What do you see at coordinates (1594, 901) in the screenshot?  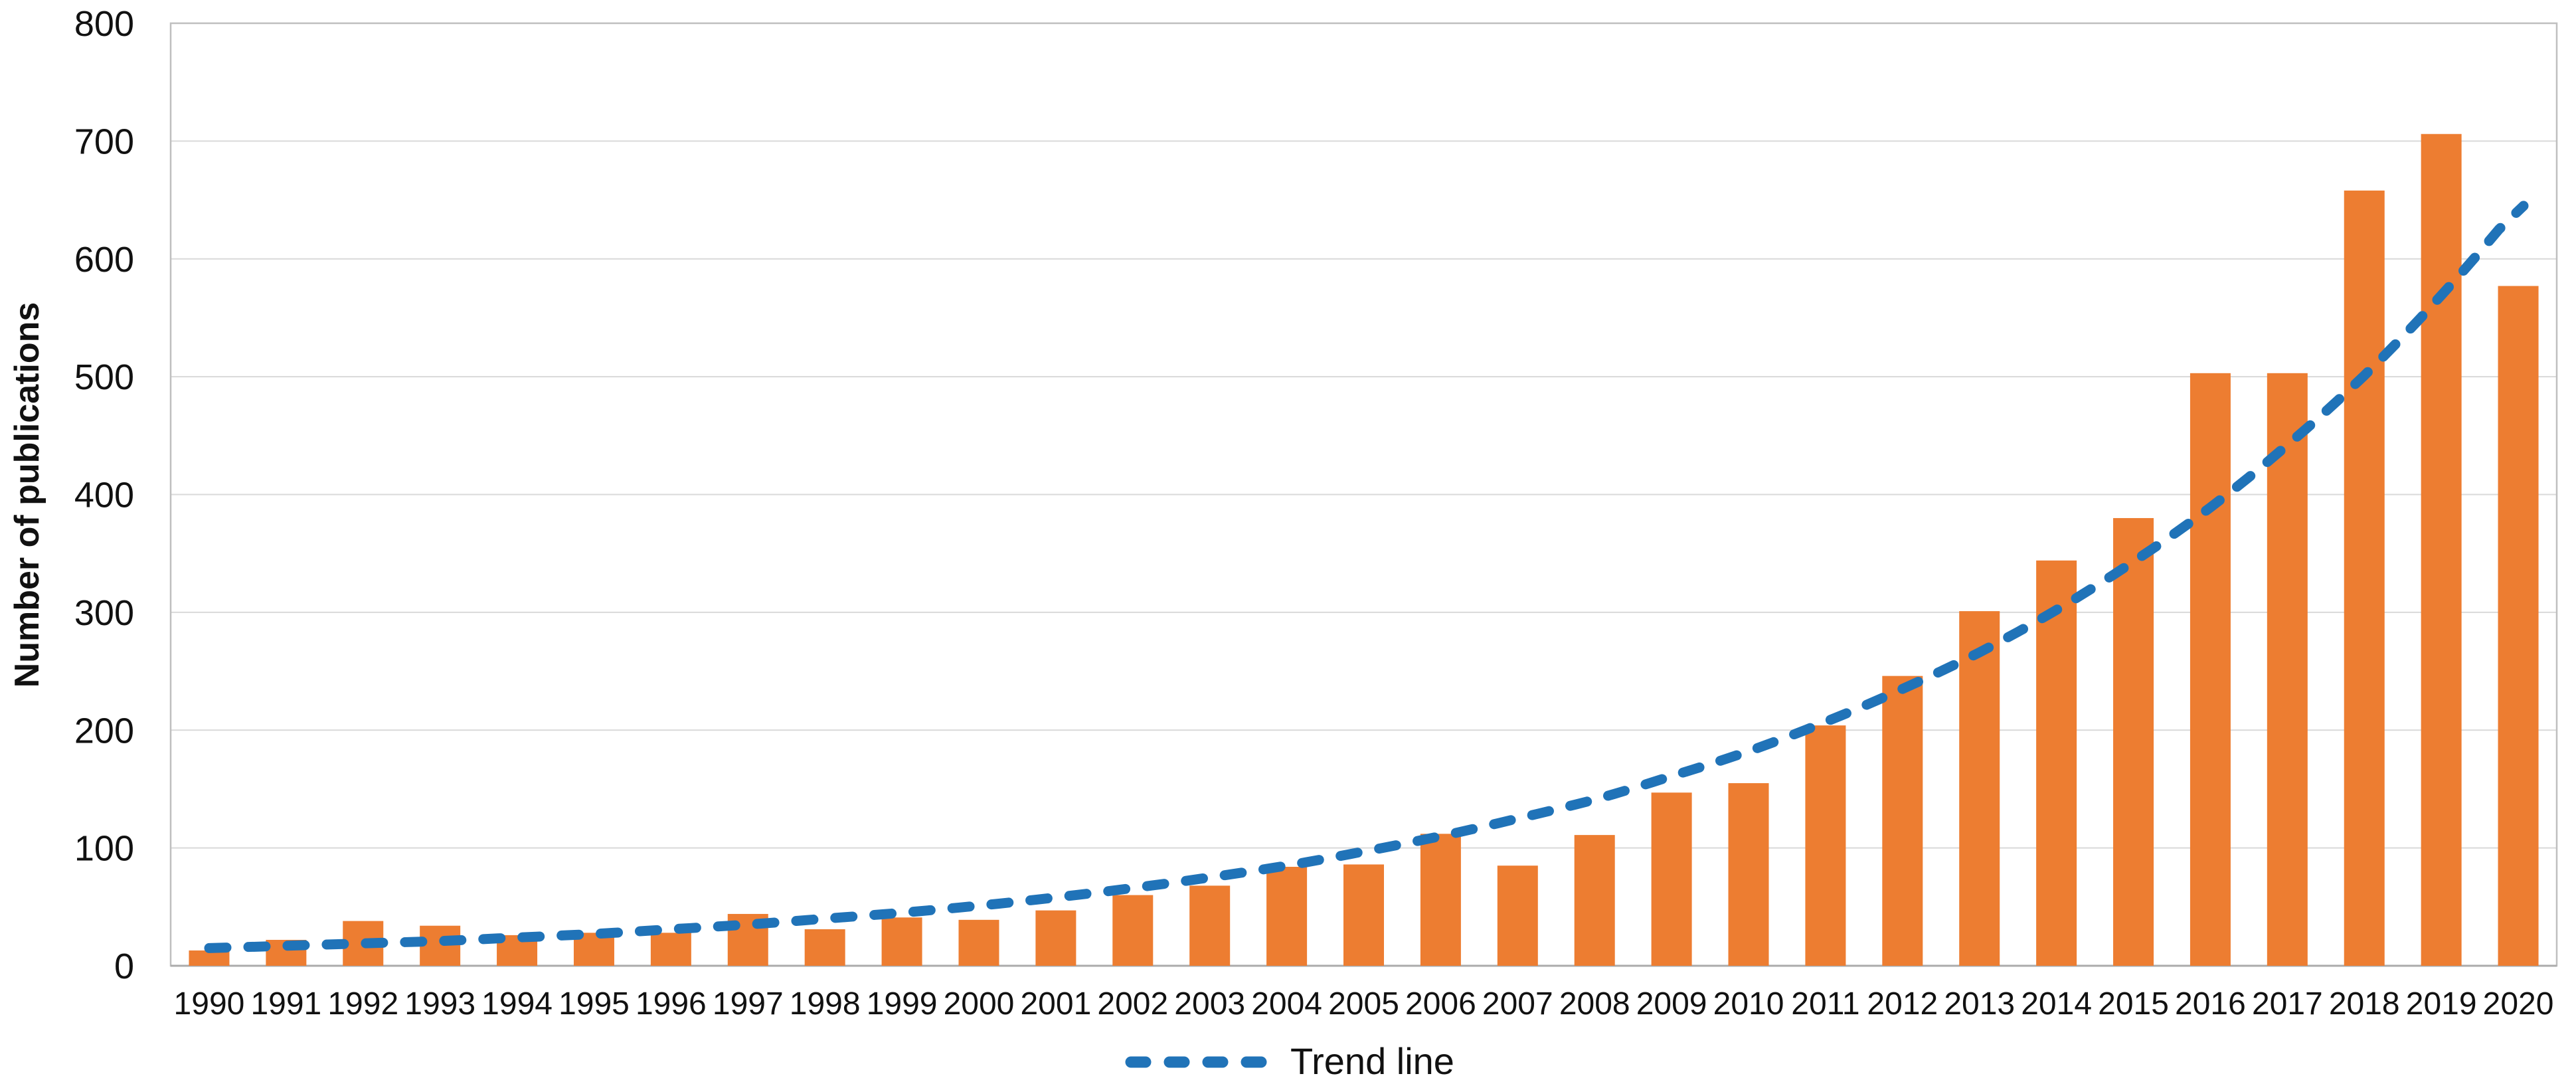 I see `bar-2008` at bounding box center [1594, 901].